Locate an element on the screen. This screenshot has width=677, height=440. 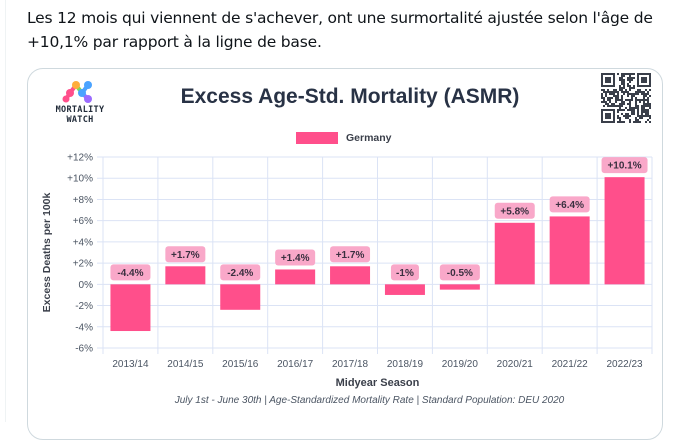
y-tick-label: +6% is located at coordinates (83, 221).